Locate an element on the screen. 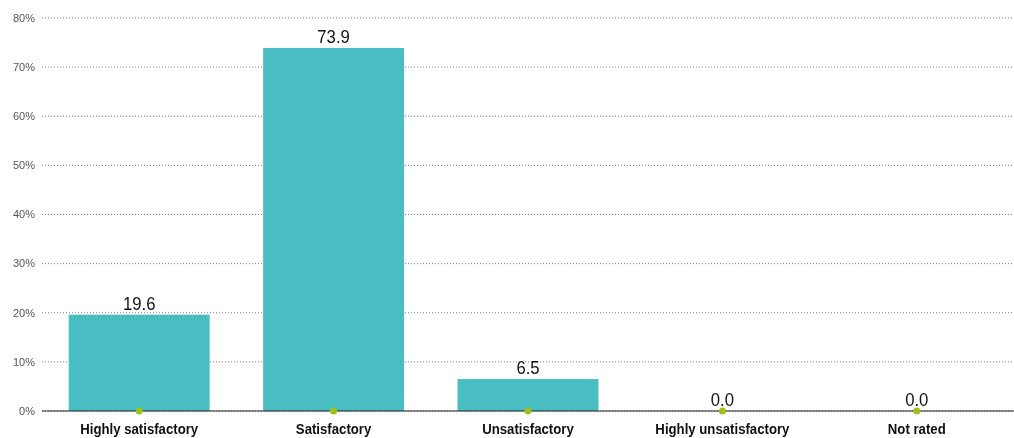 Image resolution: width=1014 pixels, height=438 pixels. y-tick-label: 60% is located at coordinates (24, 116).